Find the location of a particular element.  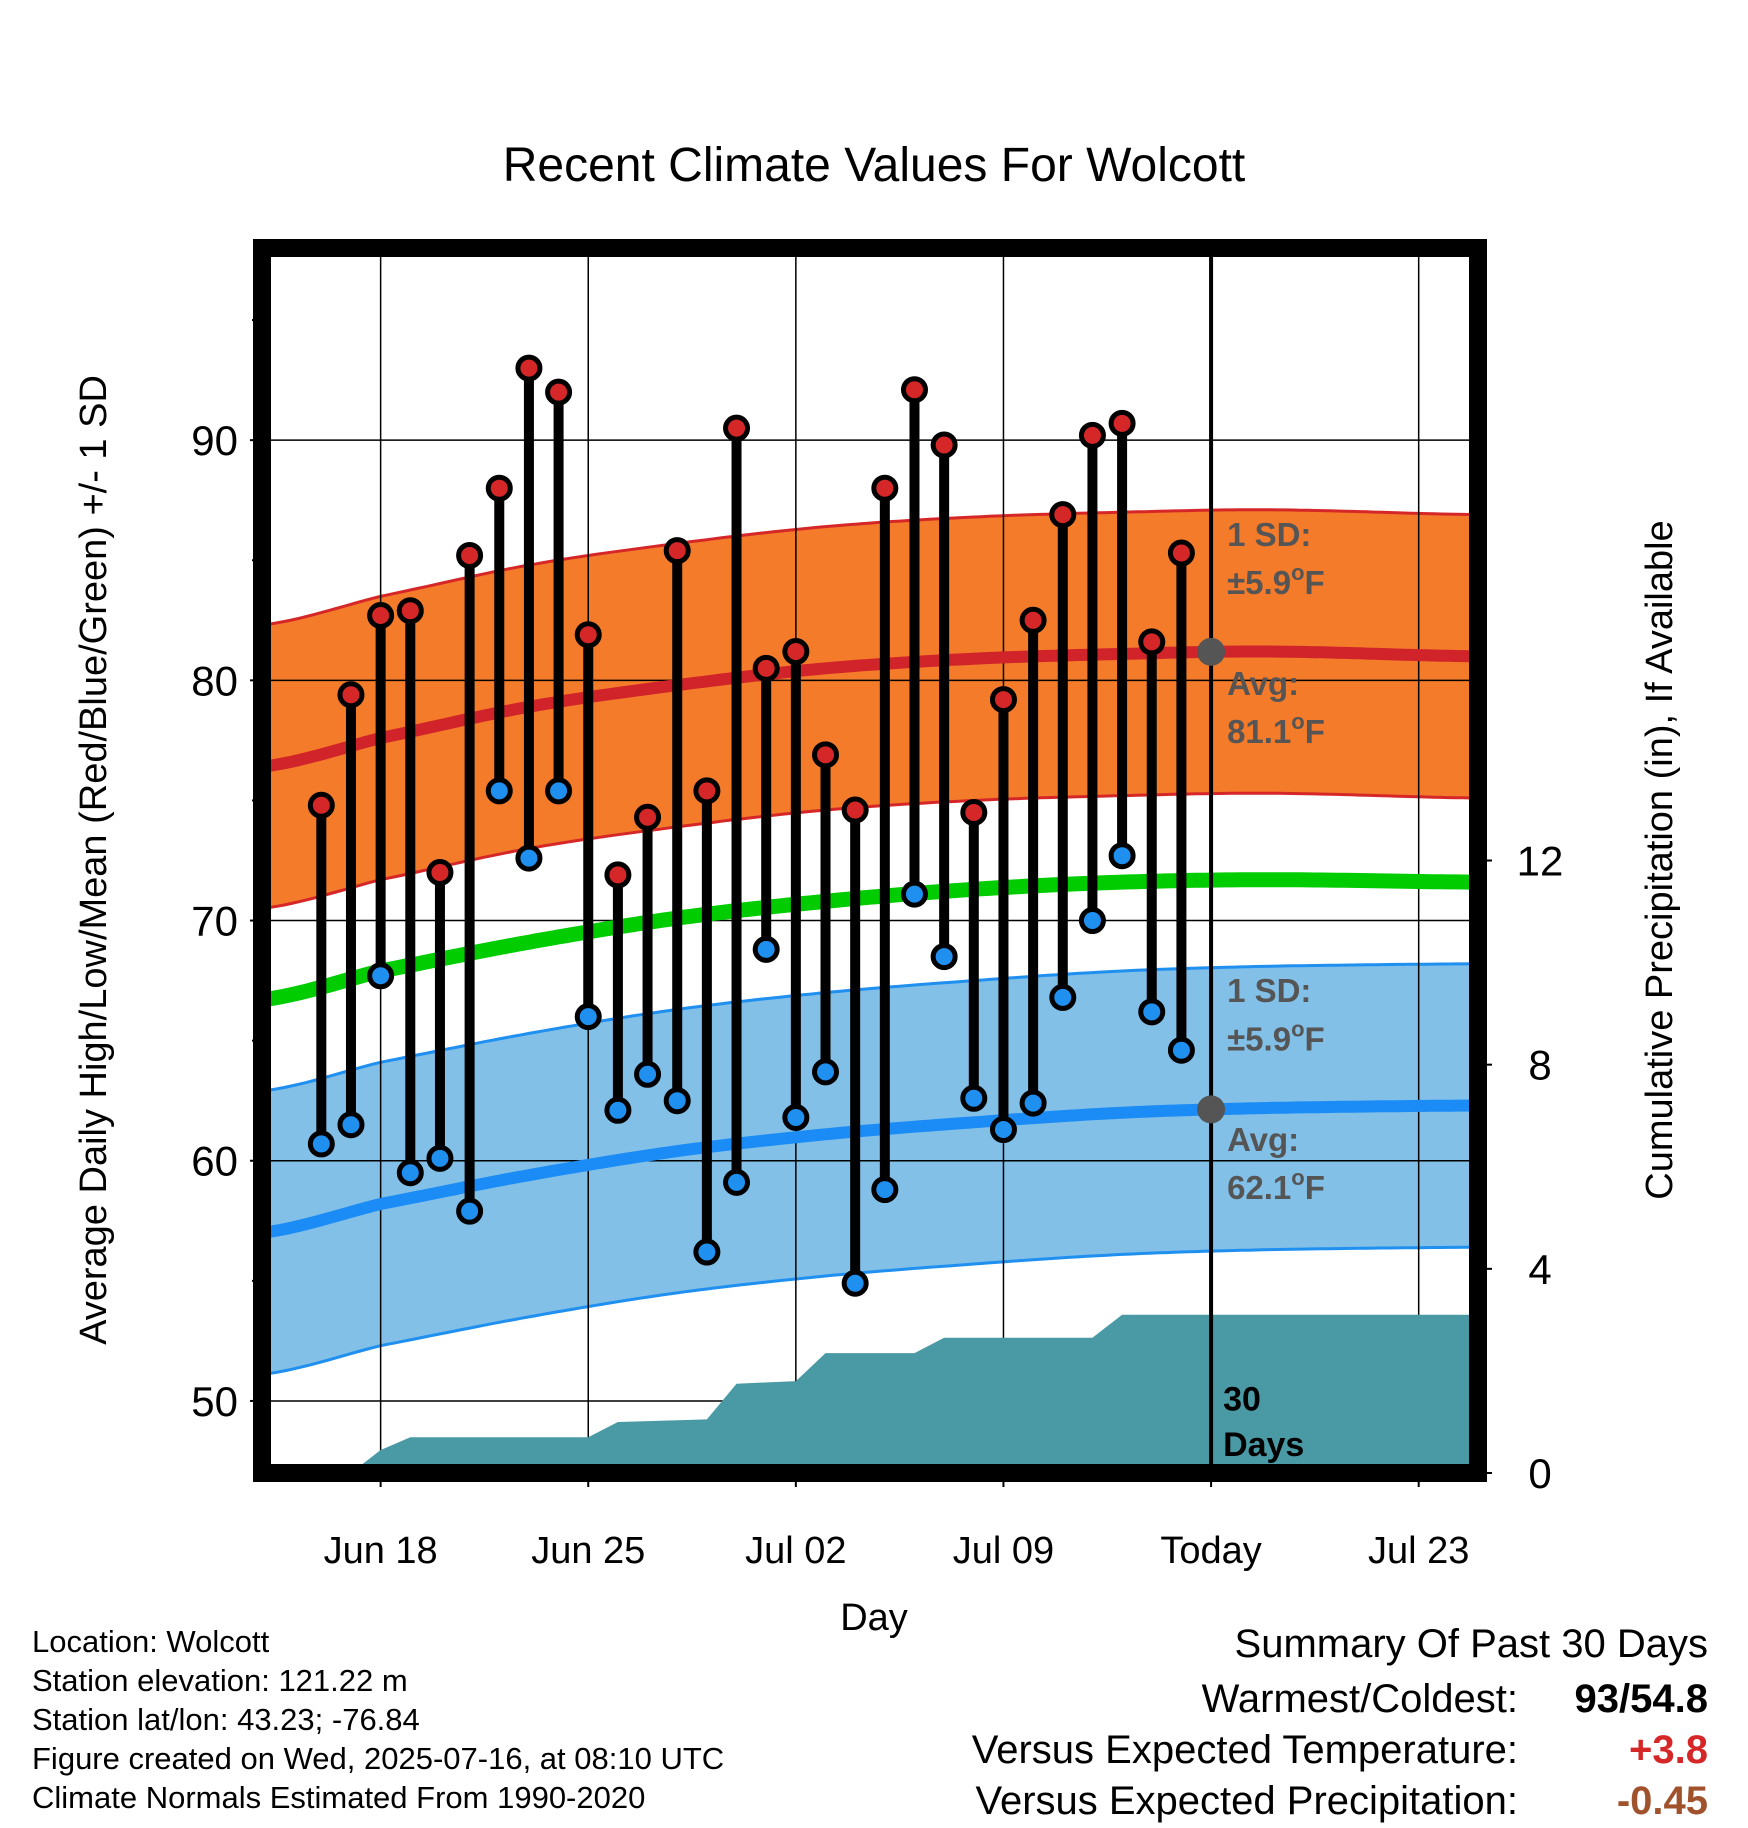

y-tick-label: 50 is located at coordinates (214, 1401).